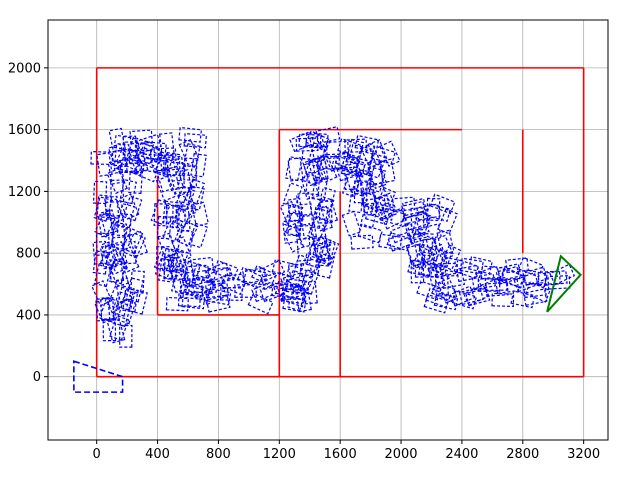 The width and height of the screenshot is (640, 480). I want to click on x-tick-label: 800, so click(218, 454).